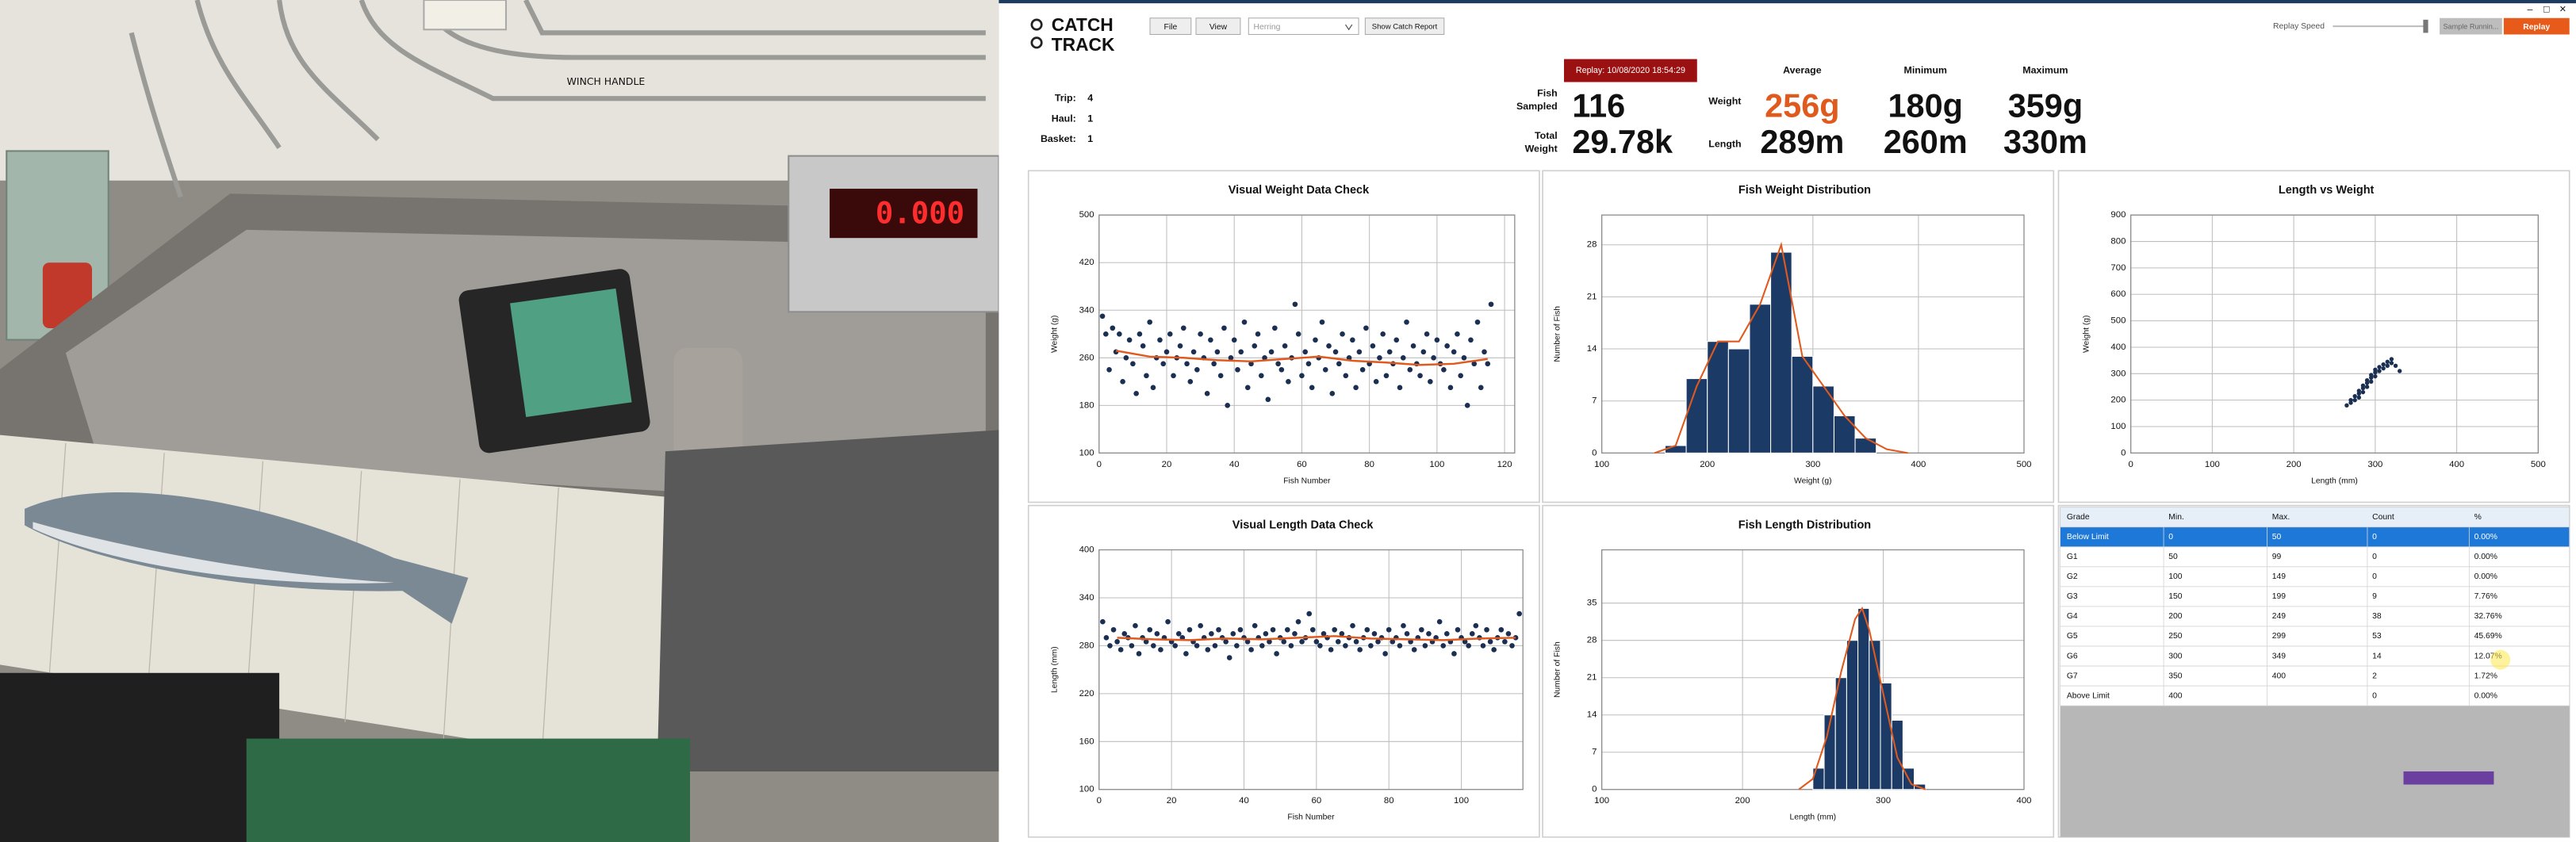 The height and width of the screenshot is (842, 2576). Describe the element at coordinates (1065, 97) in the screenshot. I see `info-label: Trip:` at that location.